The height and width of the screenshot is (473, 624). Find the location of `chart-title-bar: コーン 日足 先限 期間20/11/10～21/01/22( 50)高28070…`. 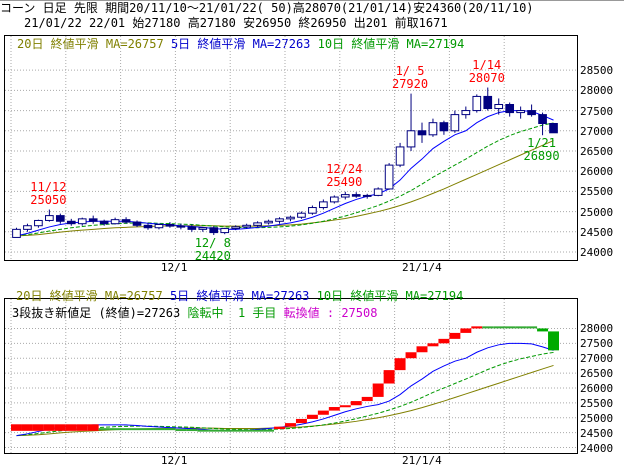

chart-title-bar: コーン 日足 先限 期間20/11/10～21/01/22( 50)高28070… is located at coordinates (312, 8).